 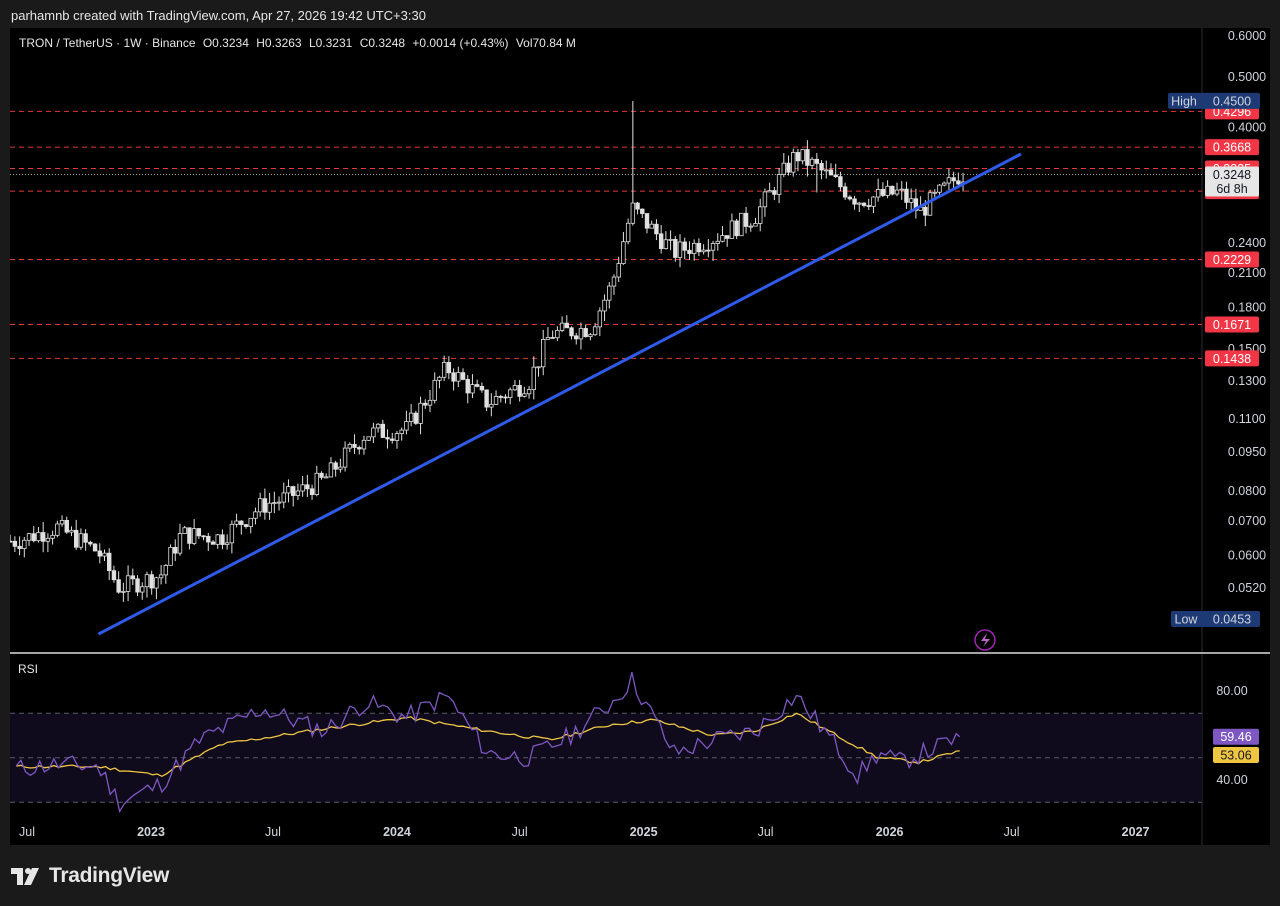 What do you see at coordinates (488, 742) in the screenshot?
I see `rsi-line` at bounding box center [488, 742].